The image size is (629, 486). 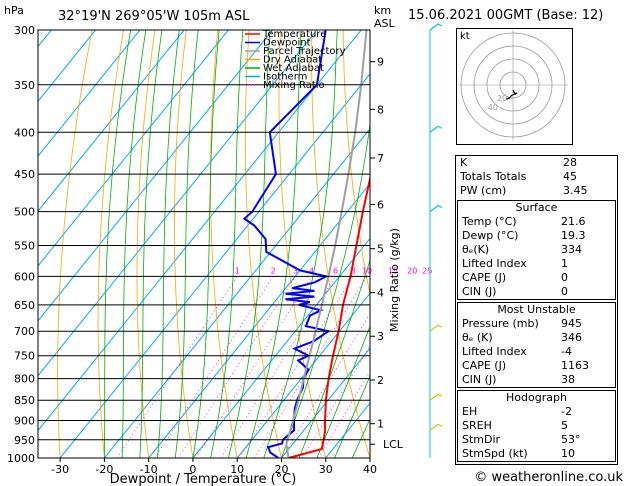 What do you see at coordinates (154, 16) in the screenshot?
I see `location-label: 32°19'N 269°05'W 105m ASL` at bounding box center [154, 16].